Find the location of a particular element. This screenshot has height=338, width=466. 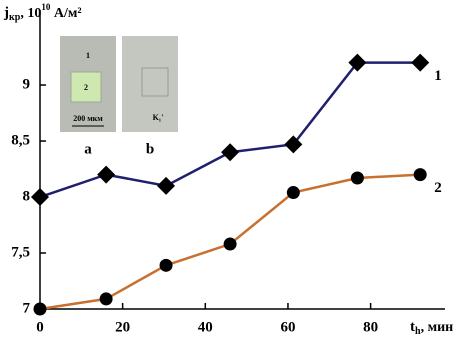

inset-text: K₁' is located at coordinates (158, 117).